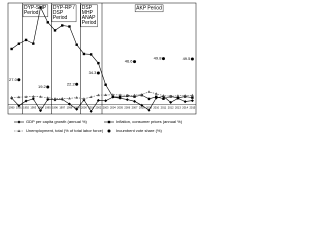 The width and height of the screenshot is (320, 240). Describe the element at coordinates (84, 107) in the screenshot. I see `x-tick-label: 2000` at that location.